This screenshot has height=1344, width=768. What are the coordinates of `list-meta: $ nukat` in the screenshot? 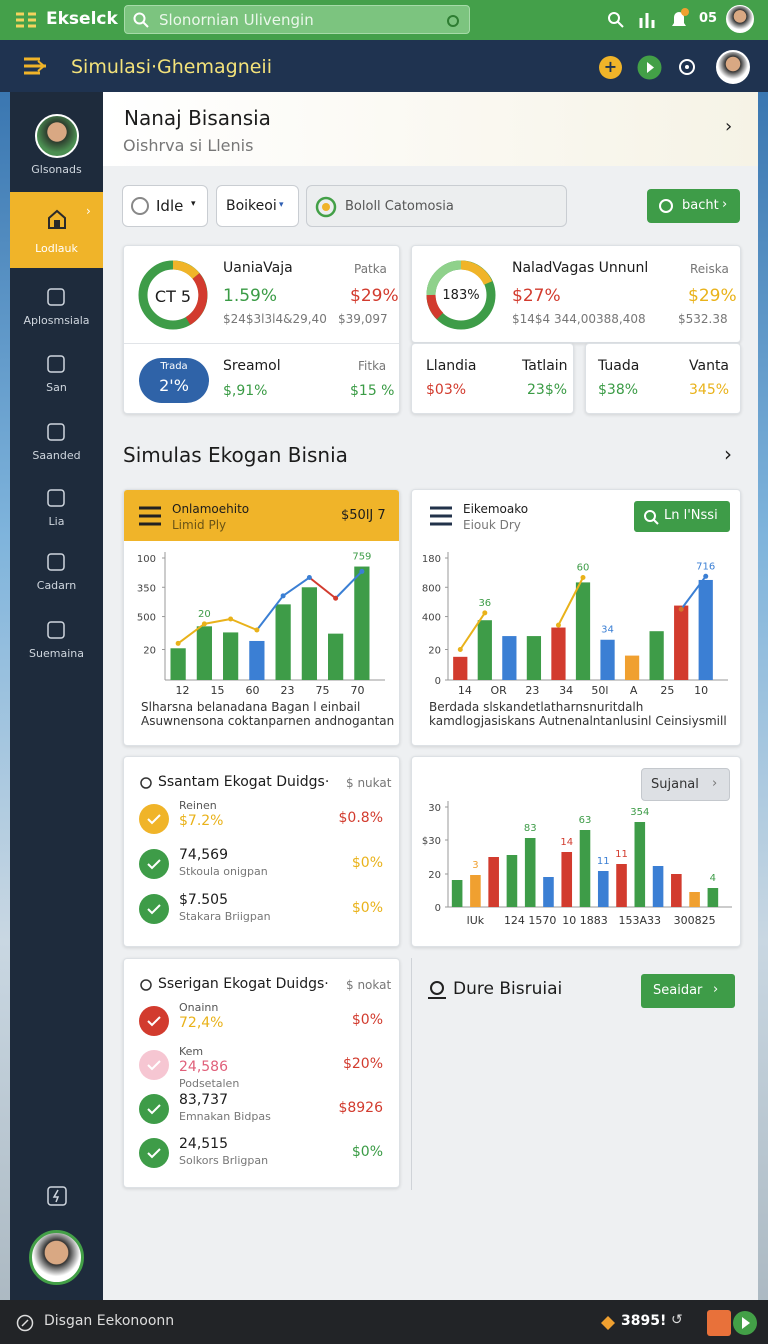 It's located at (369, 783).